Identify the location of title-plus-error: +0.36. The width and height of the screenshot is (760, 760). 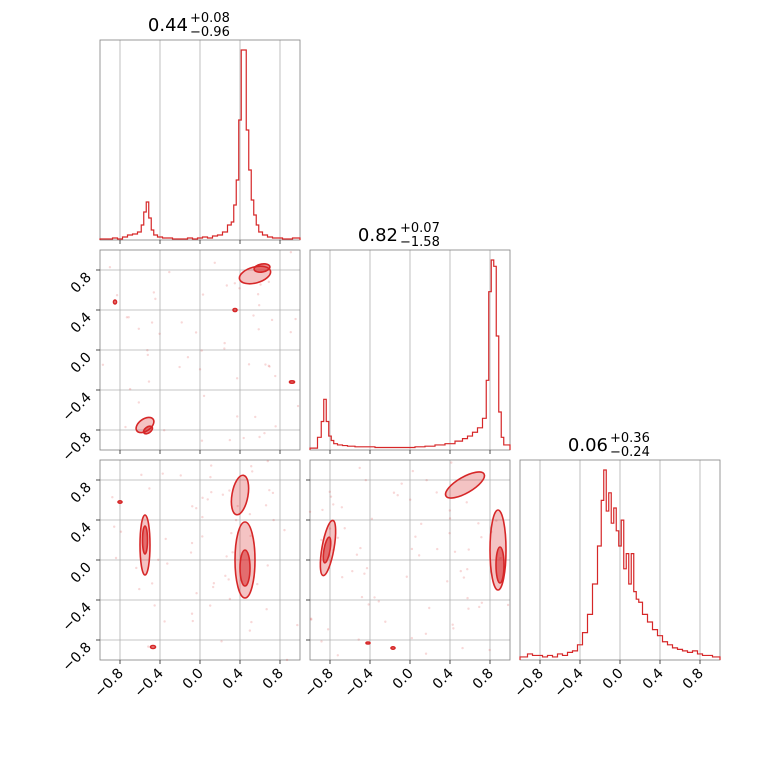
(630, 438).